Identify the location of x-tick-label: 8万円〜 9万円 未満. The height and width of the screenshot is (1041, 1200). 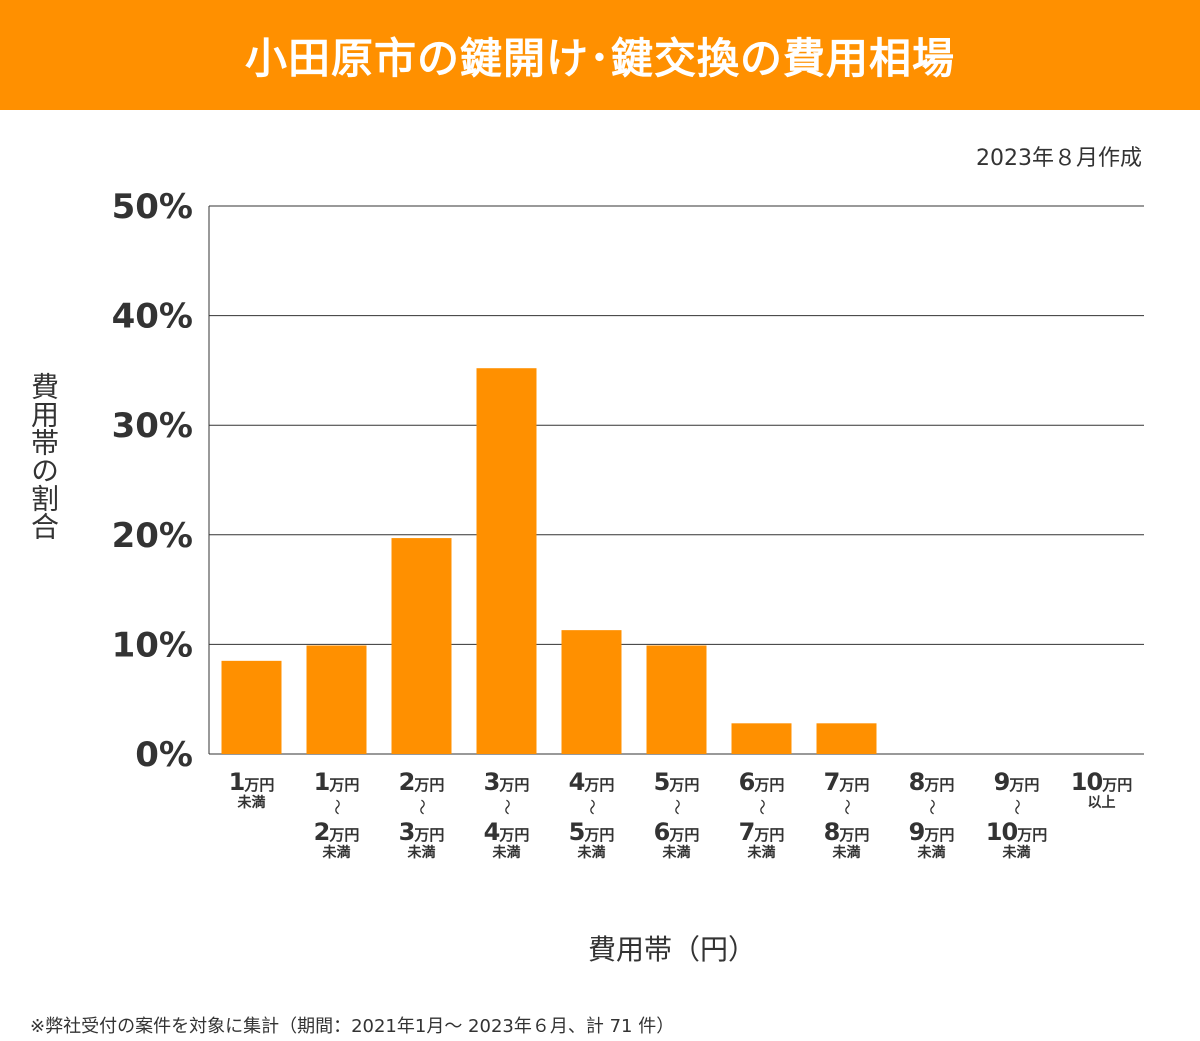
(931, 815).